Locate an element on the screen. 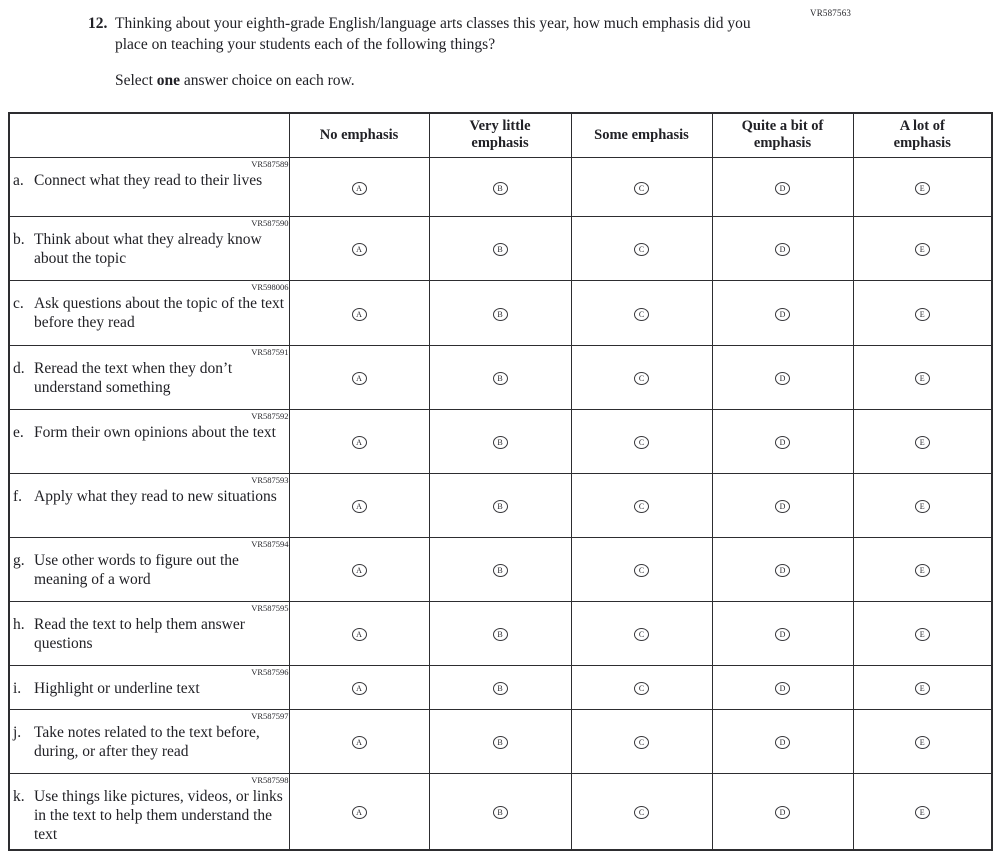  row-letter: e. is located at coordinates (18, 432).